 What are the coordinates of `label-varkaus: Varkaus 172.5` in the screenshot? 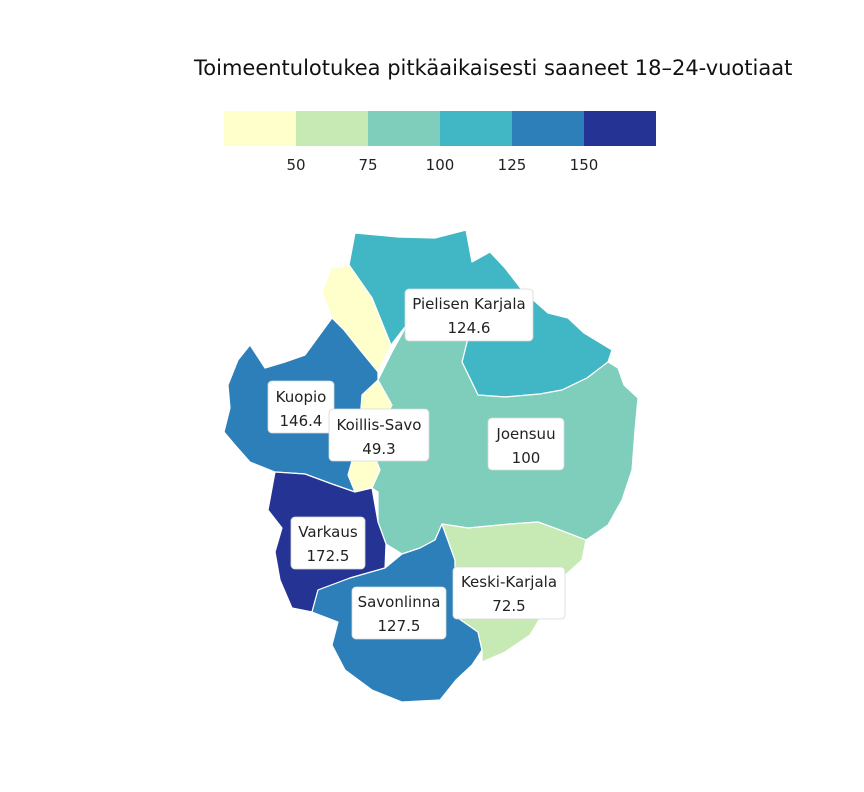 It's located at (328, 543).